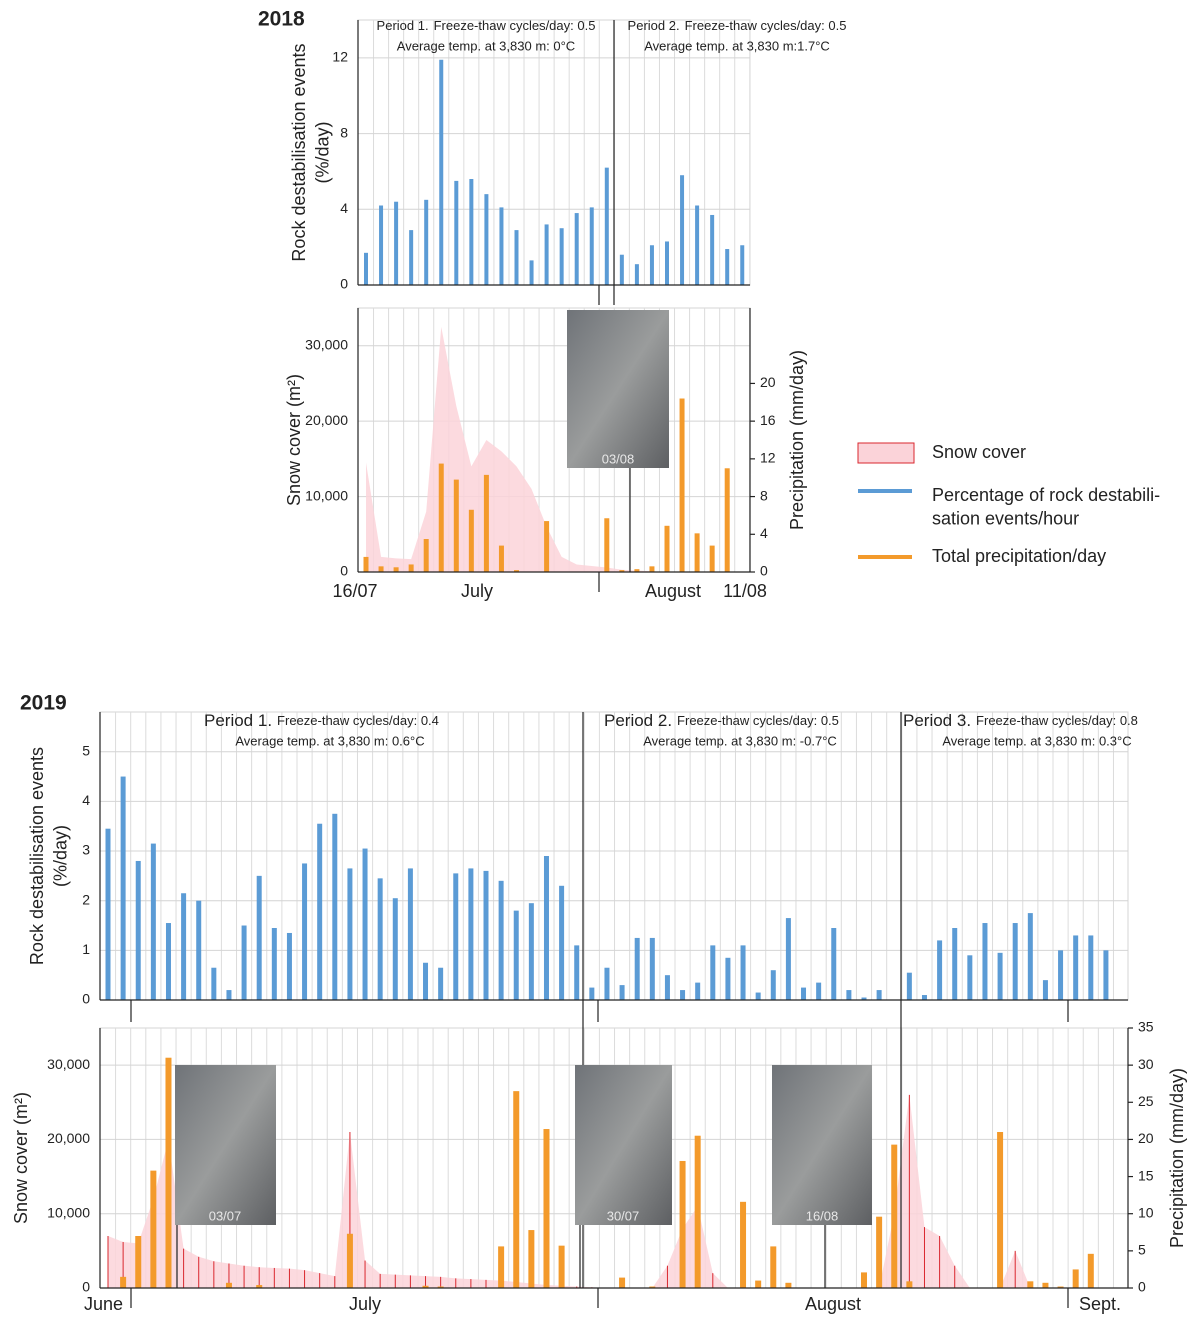  Describe the element at coordinates (86, 949) in the screenshot. I see `y-tick-label: 1` at that location.